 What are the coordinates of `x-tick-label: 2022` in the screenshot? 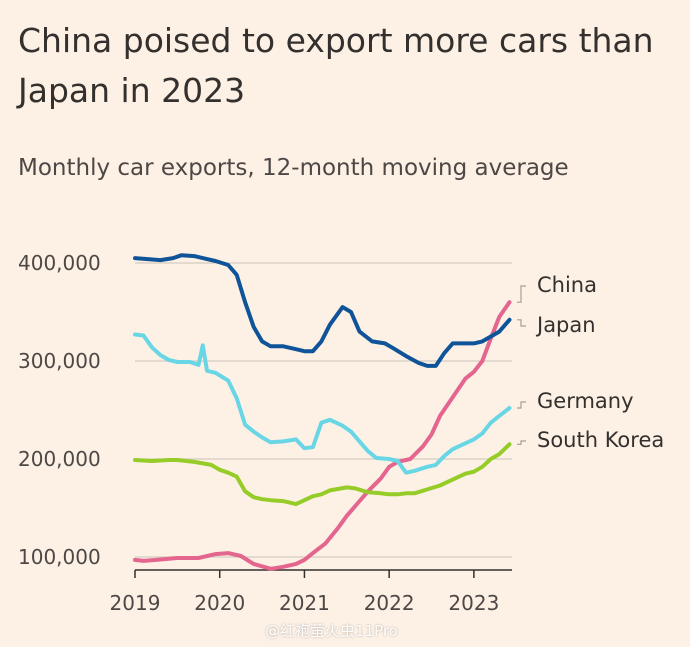 It's located at (389, 603).